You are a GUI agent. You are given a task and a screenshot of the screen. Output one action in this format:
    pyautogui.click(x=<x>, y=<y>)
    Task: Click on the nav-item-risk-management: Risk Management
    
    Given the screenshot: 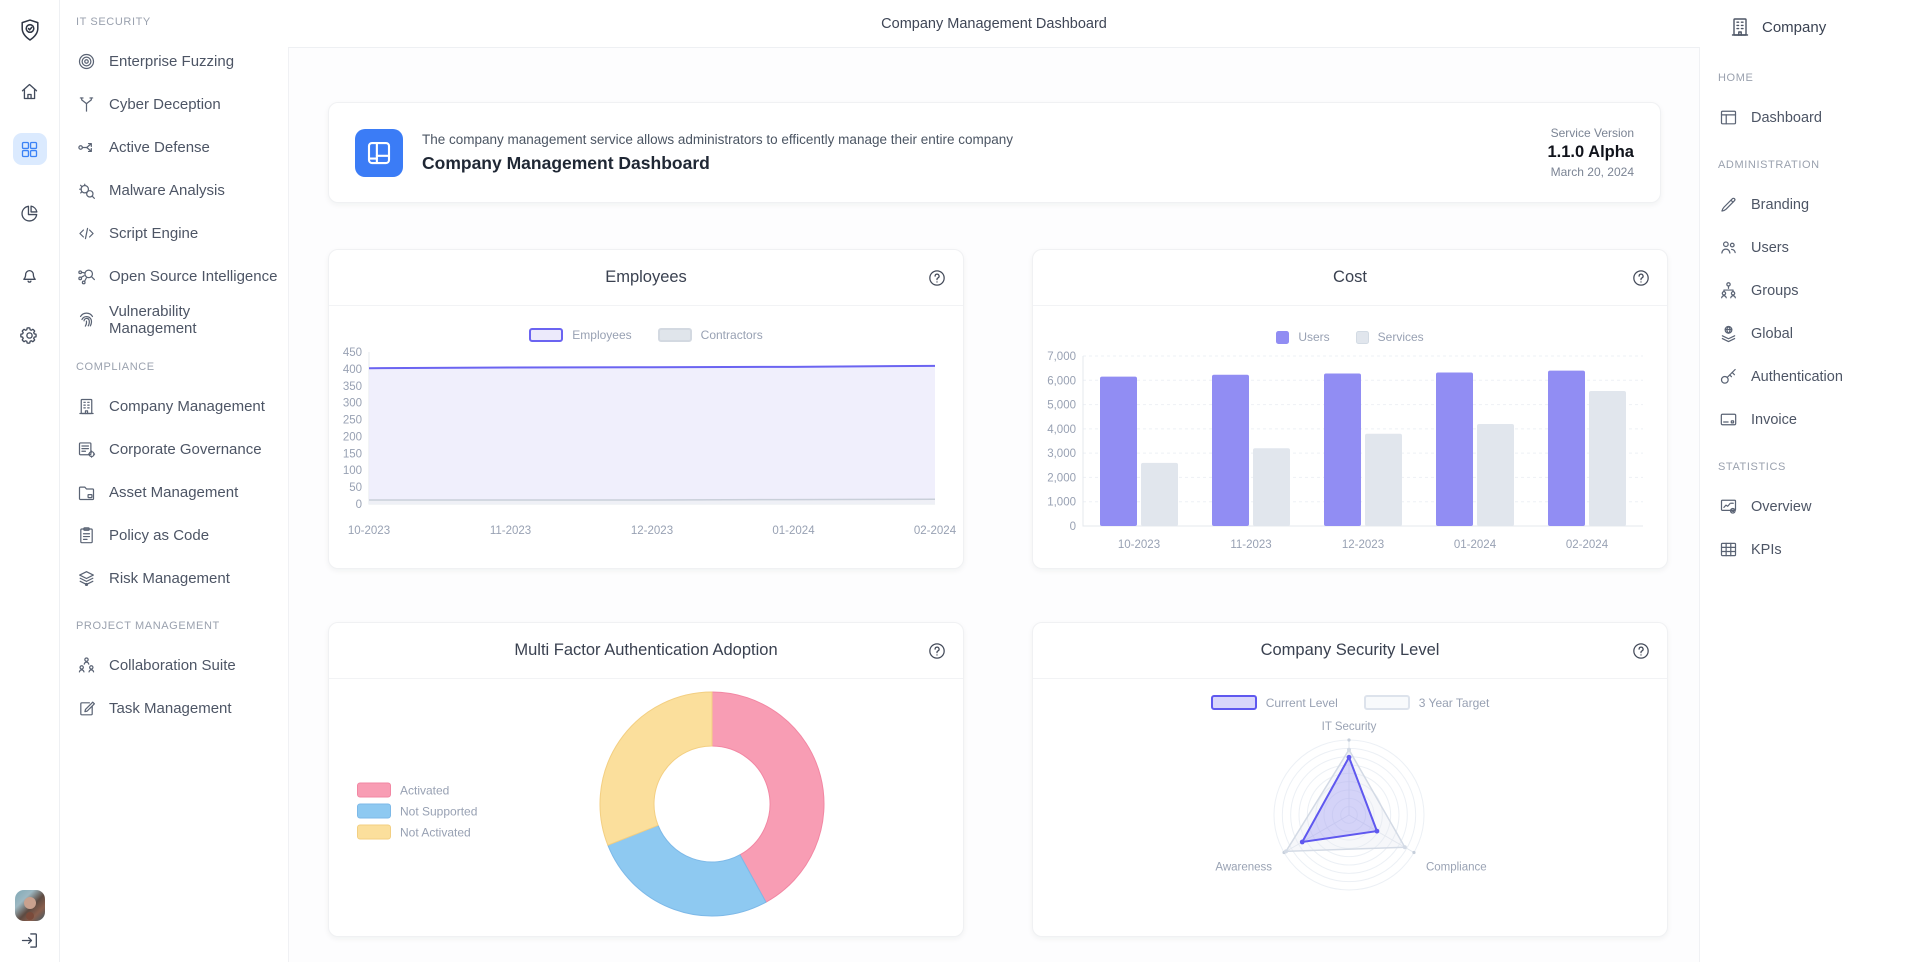 What is the action you would take?
    pyautogui.click(x=177, y=578)
    